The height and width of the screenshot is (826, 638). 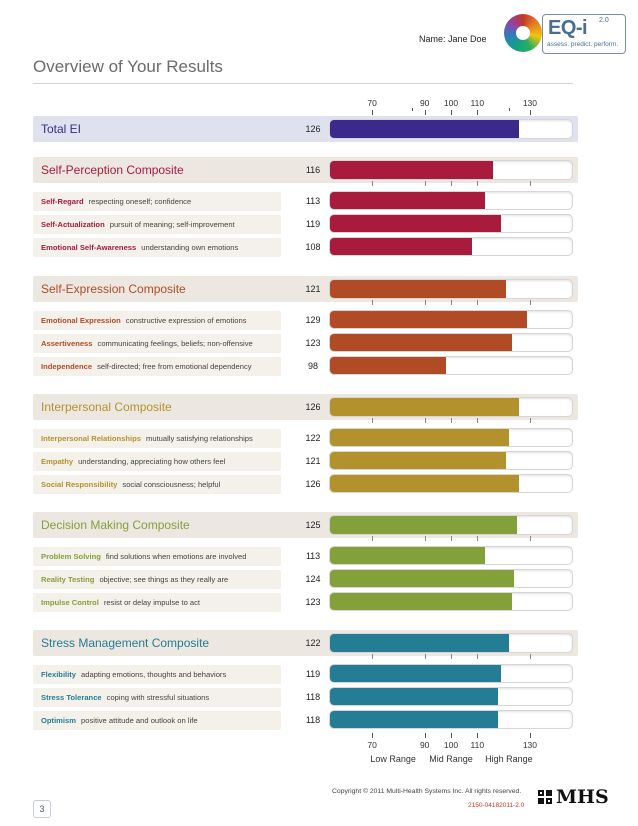 What do you see at coordinates (190, 247) in the screenshot?
I see `subscale-description: understanding own emotions` at bounding box center [190, 247].